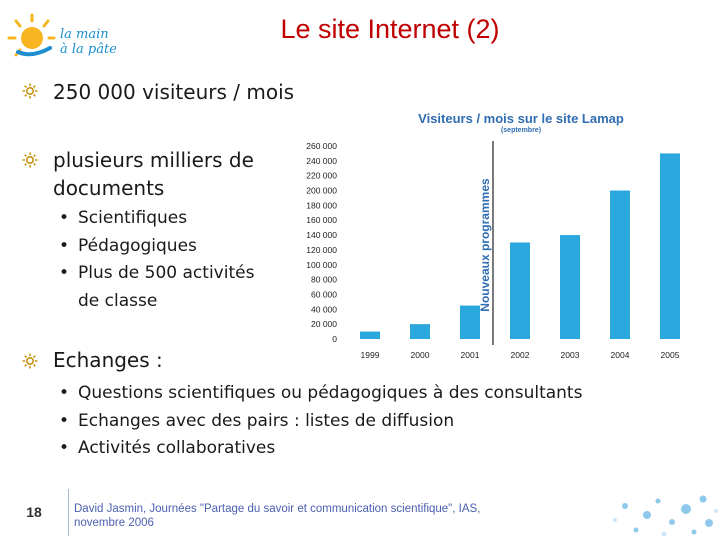 The height and width of the screenshot is (540, 720). What do you see at coordinates (485, 245) in the screenshot?
I see `annotation-nouveaux-programmes: Nouveaux programmes` at bounding box center [485, 245].